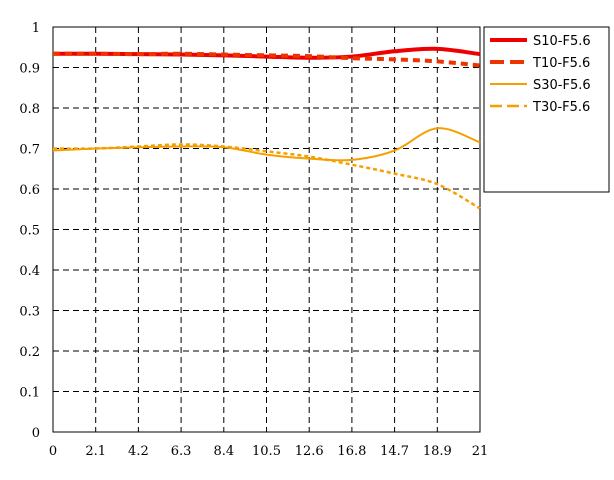  What do you see at coordinates (266, 59) in the screenshot?
I see `series-line-t10-f5.6` at bounding box center [266, 59].